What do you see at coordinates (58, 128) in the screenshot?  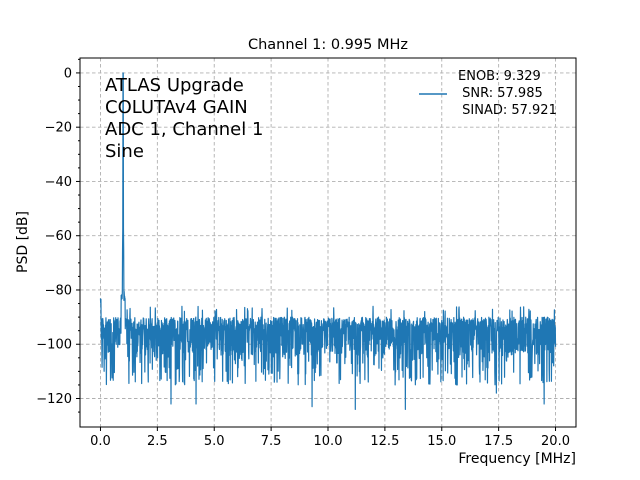 I see `y-tick-label: −20` at bounding box center [58, 128].